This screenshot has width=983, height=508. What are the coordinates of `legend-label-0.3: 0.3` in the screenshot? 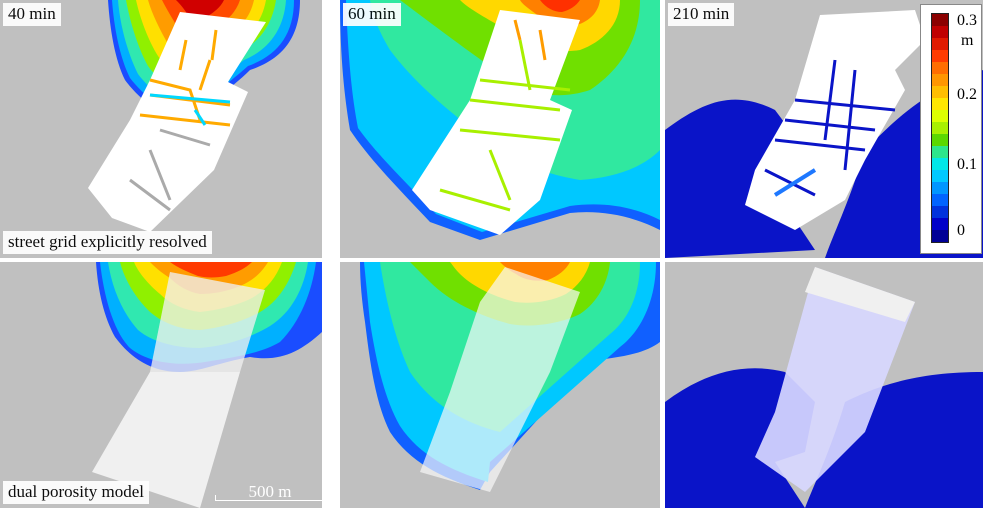 It's located at (967, 20).